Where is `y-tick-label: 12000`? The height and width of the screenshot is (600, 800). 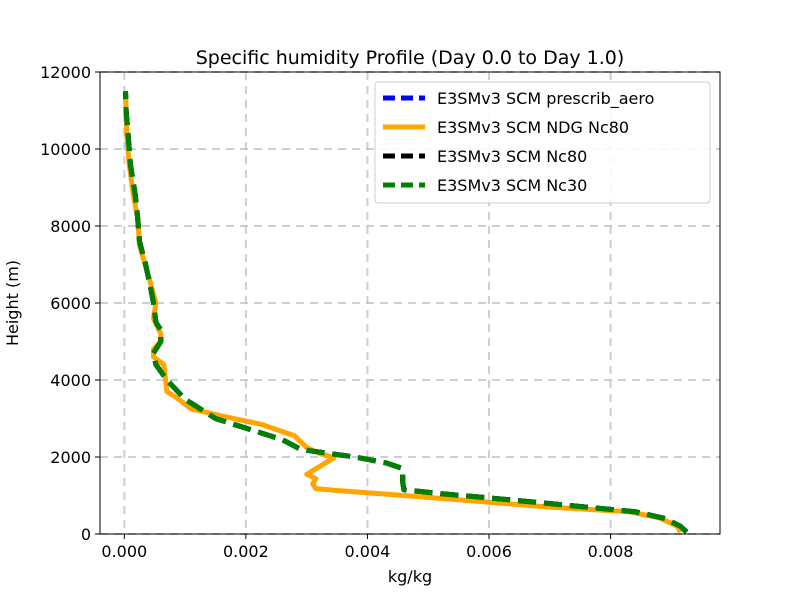 y-tick-label: 12000 is located at coordinates (65, 72).